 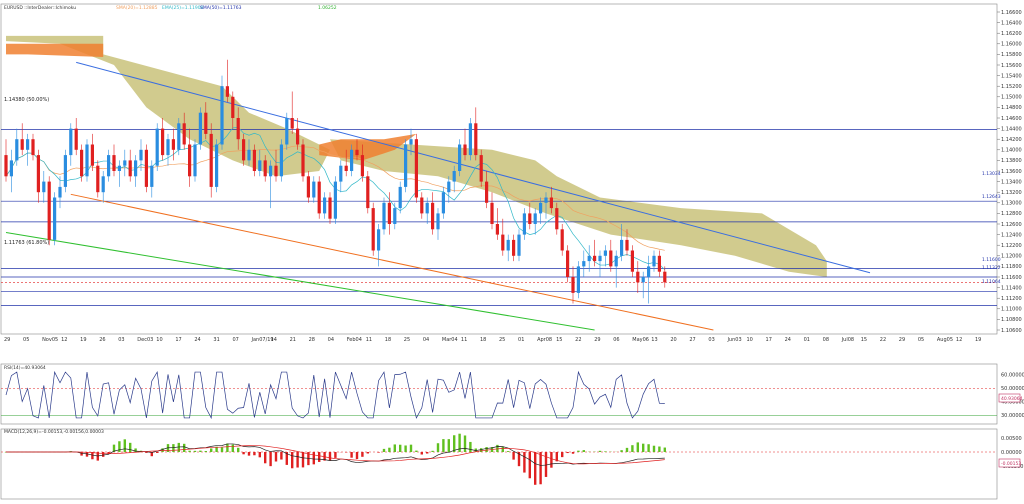 What do you see at coordinates (1011, 246) in the screenshot?
I see `price-tick-label: 1.12200` at bounding box center [1011, 246].